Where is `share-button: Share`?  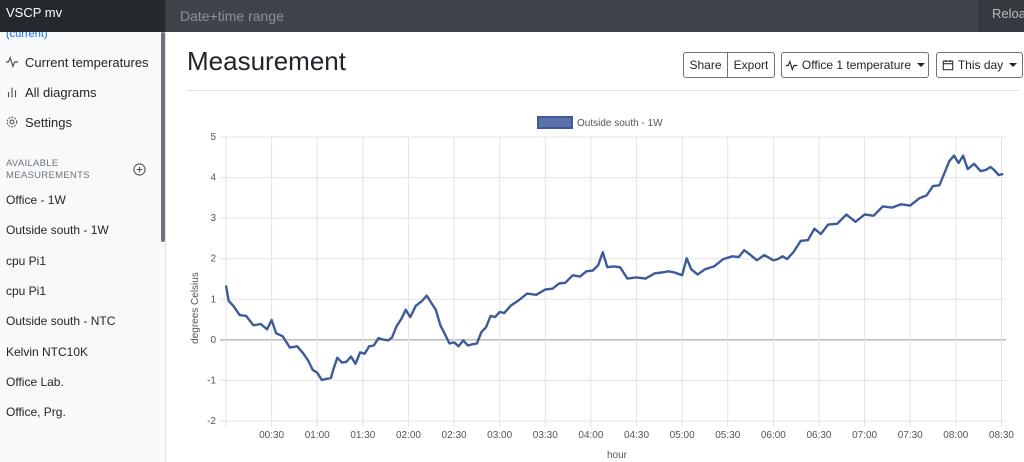 share-button: Share is located at coordinates (705, 65).